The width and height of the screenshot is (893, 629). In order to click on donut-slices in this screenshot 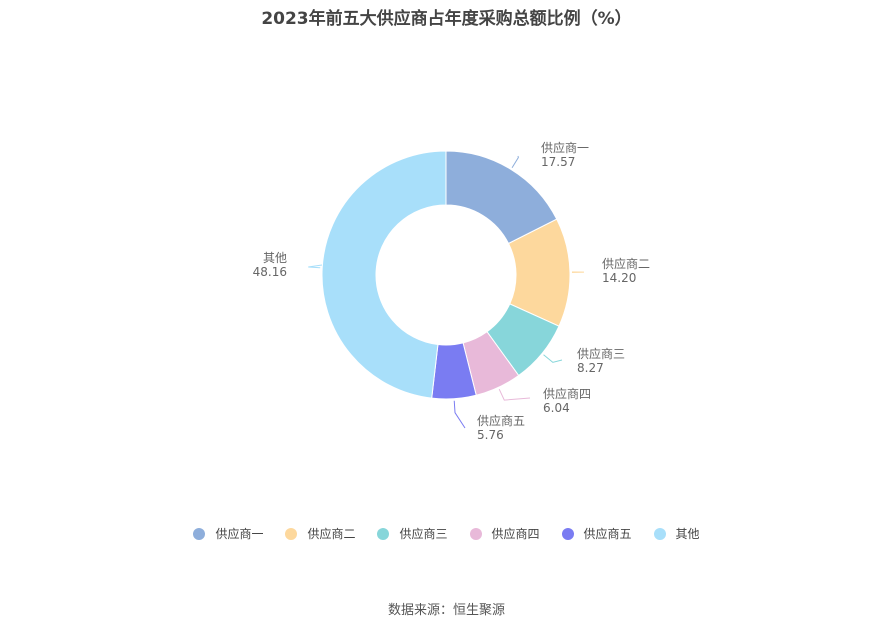, I will do `click(446, 275)`.